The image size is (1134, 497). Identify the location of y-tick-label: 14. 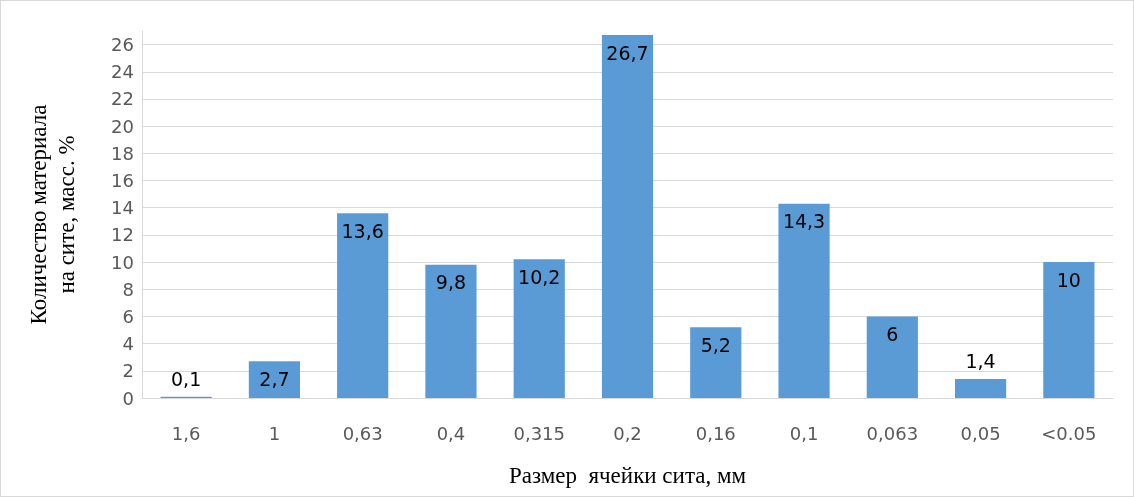
(122, 208).